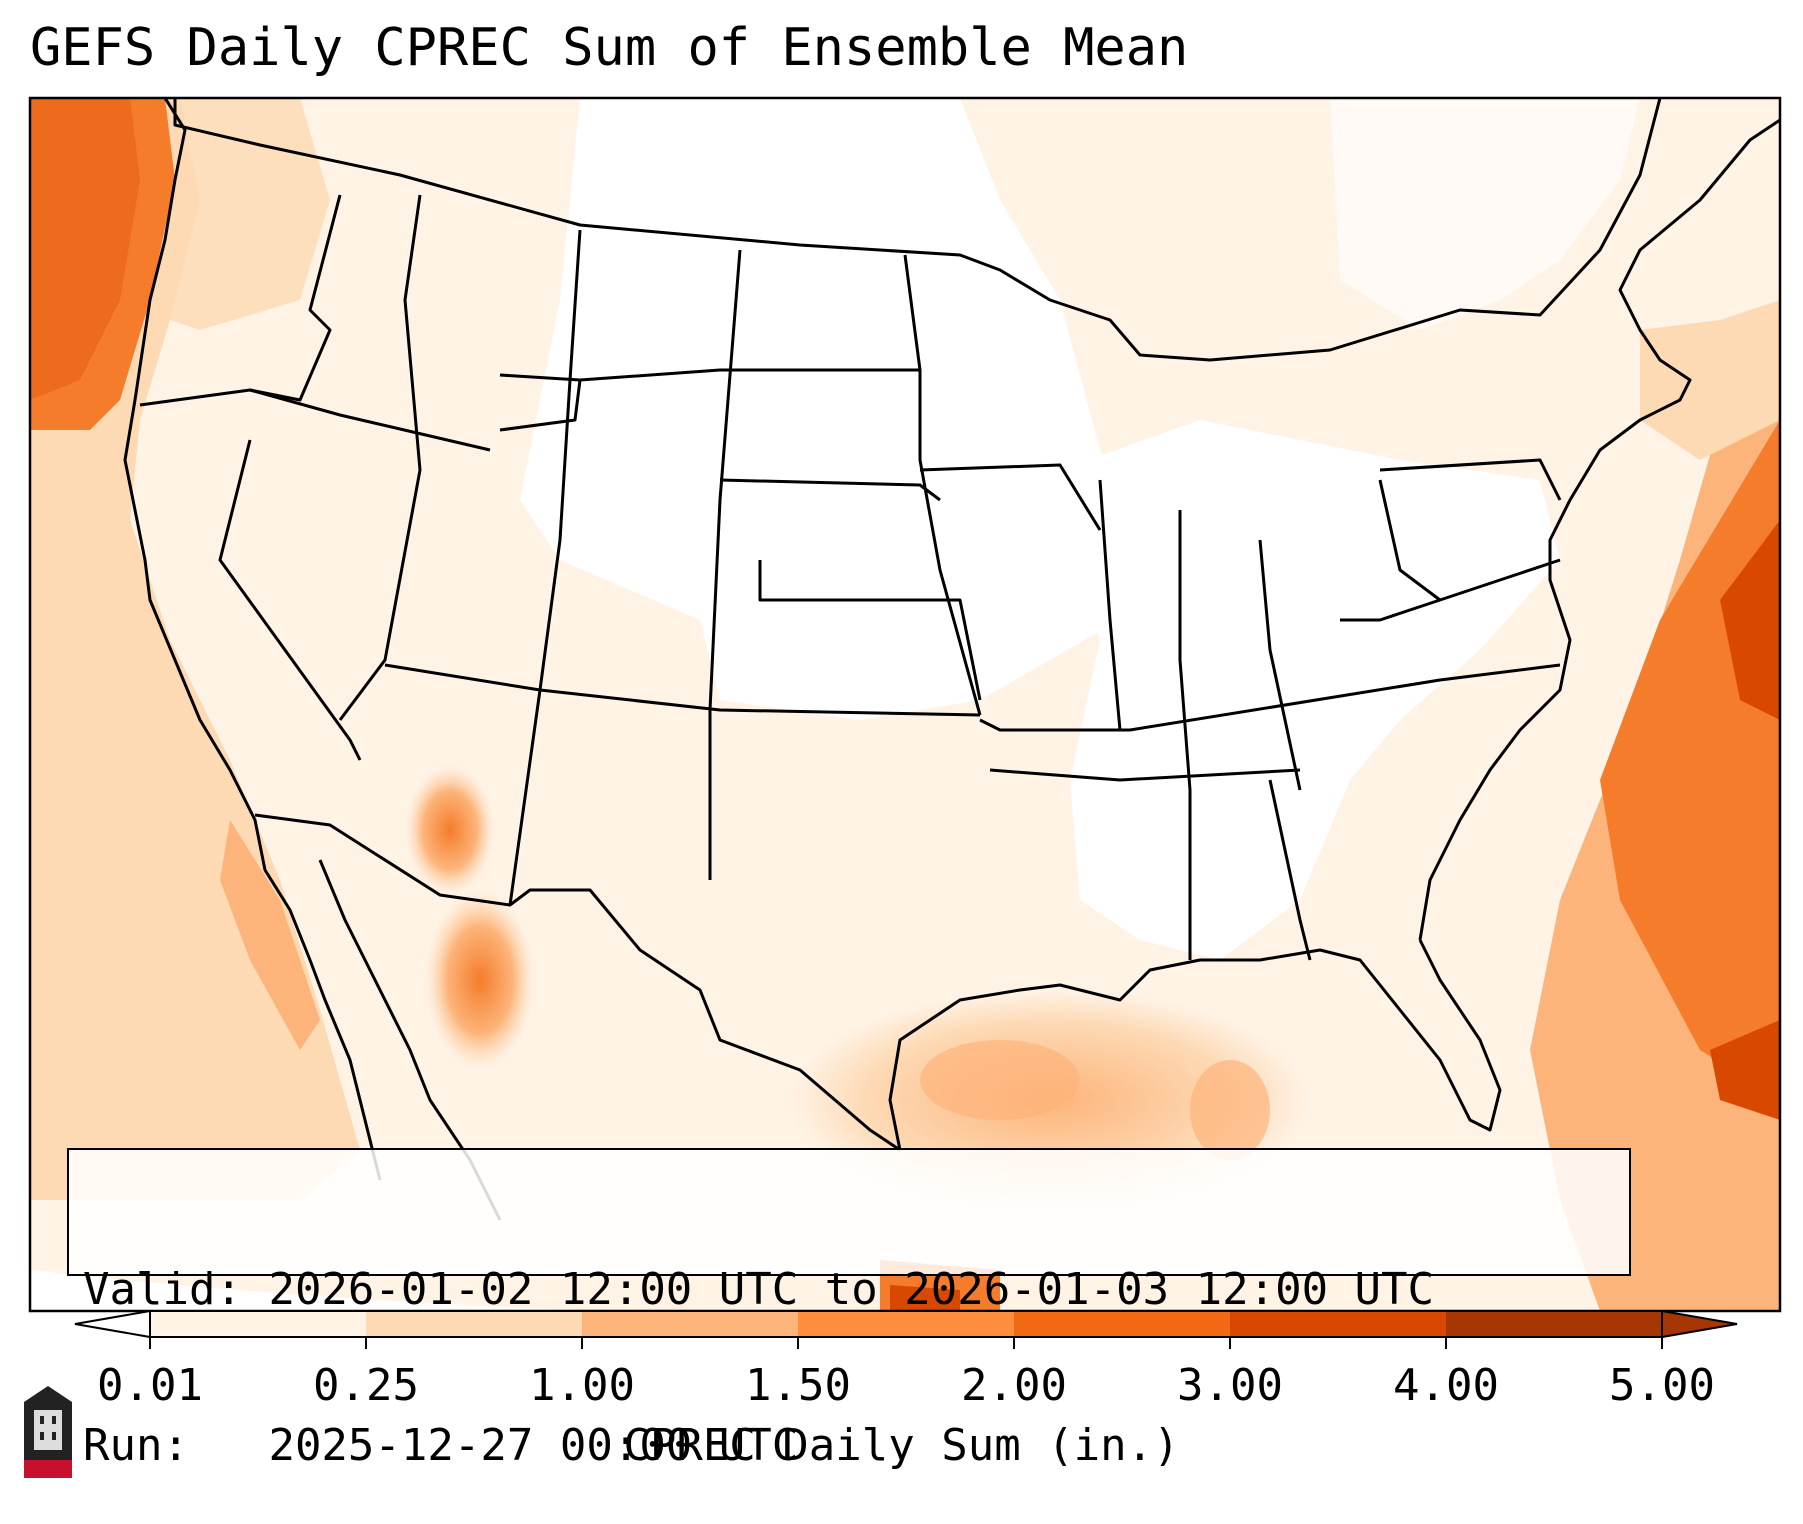 Image resolution: width=1803 pixels, height=1524 pixels. I want to click on colorbar-label: CPREC Daily Sum (in.), so click(901, 1445).